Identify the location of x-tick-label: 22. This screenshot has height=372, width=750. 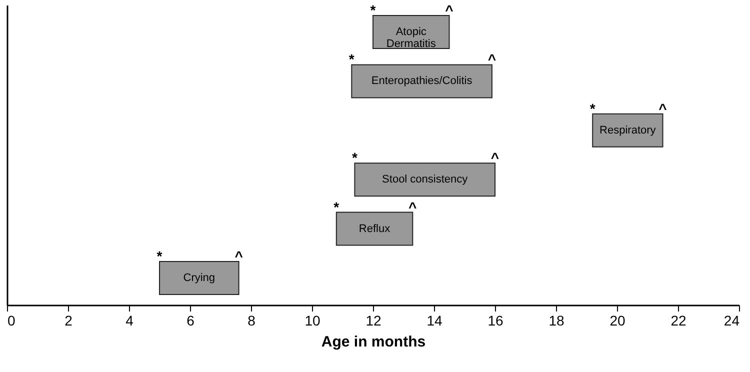
(678, 320).